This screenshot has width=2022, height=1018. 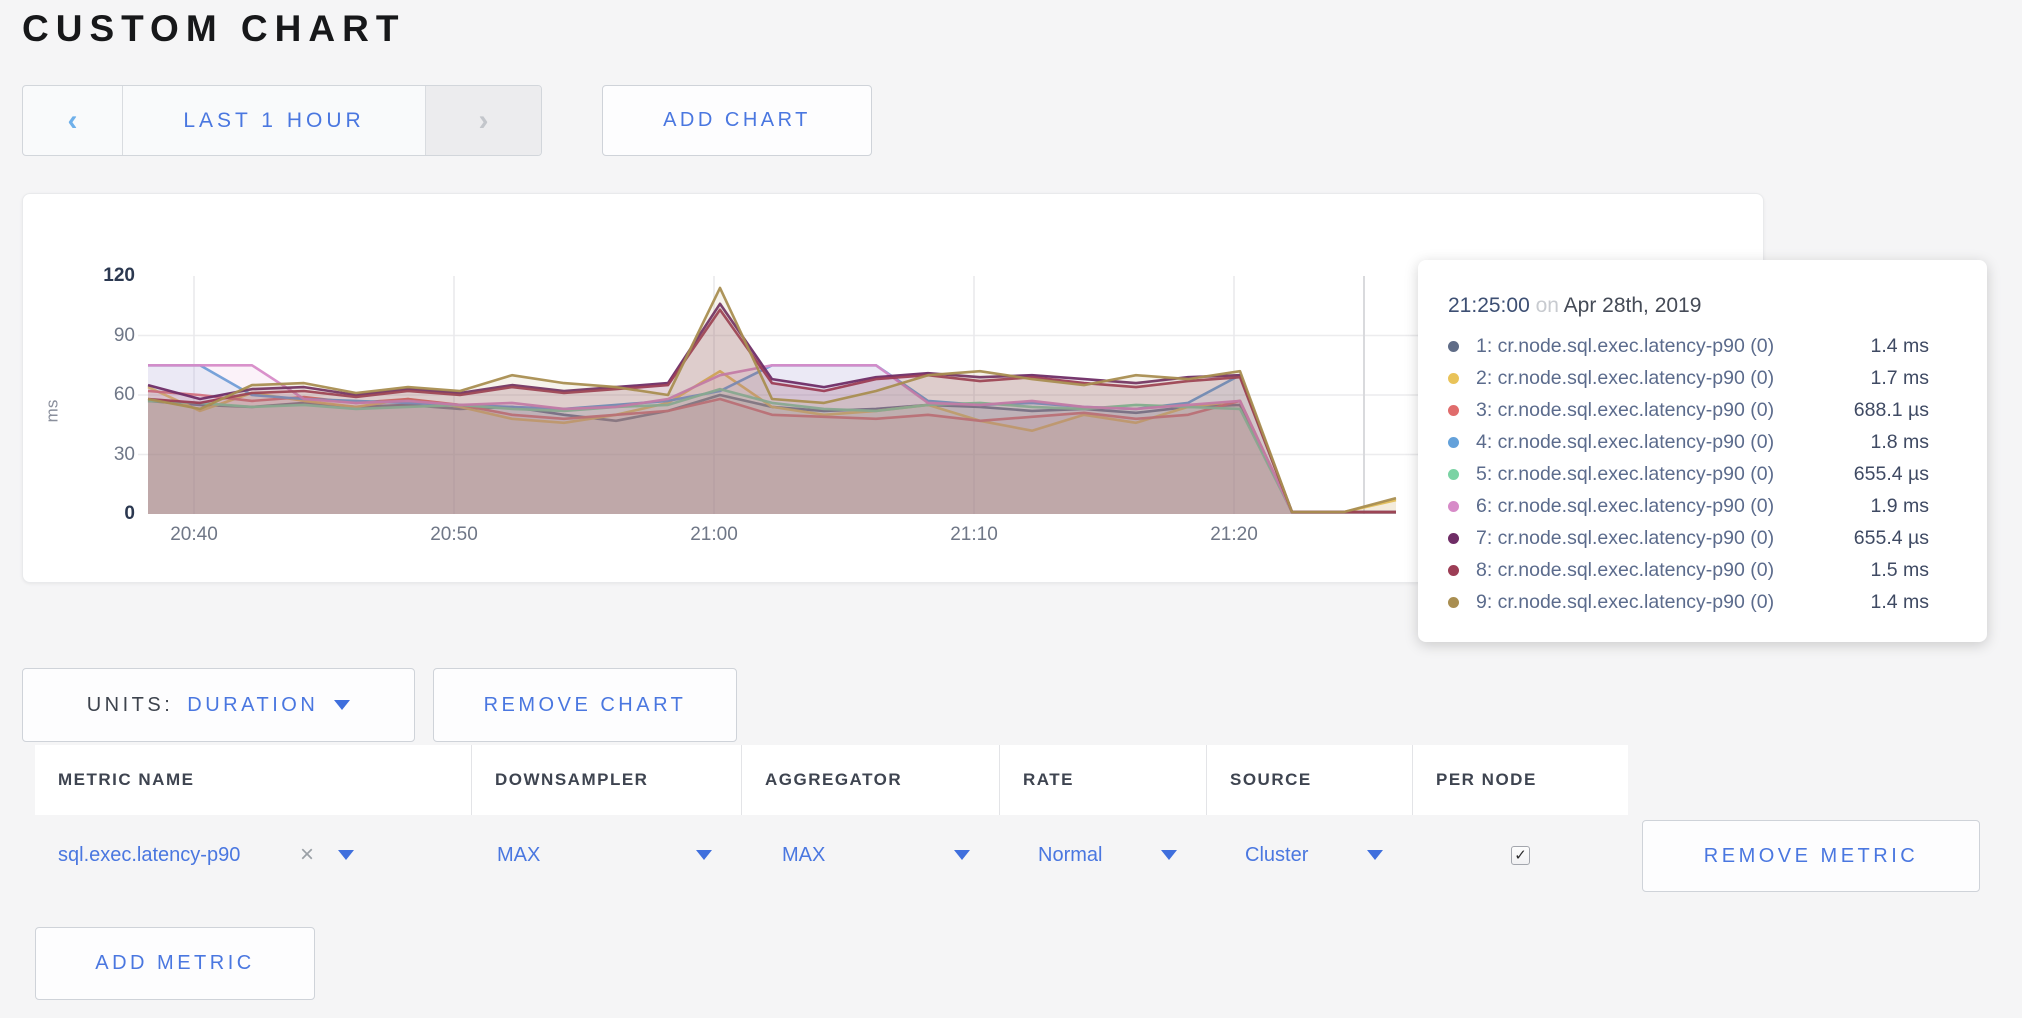 I want to click on y-tick-label: 0, so click(x=129, y=513).